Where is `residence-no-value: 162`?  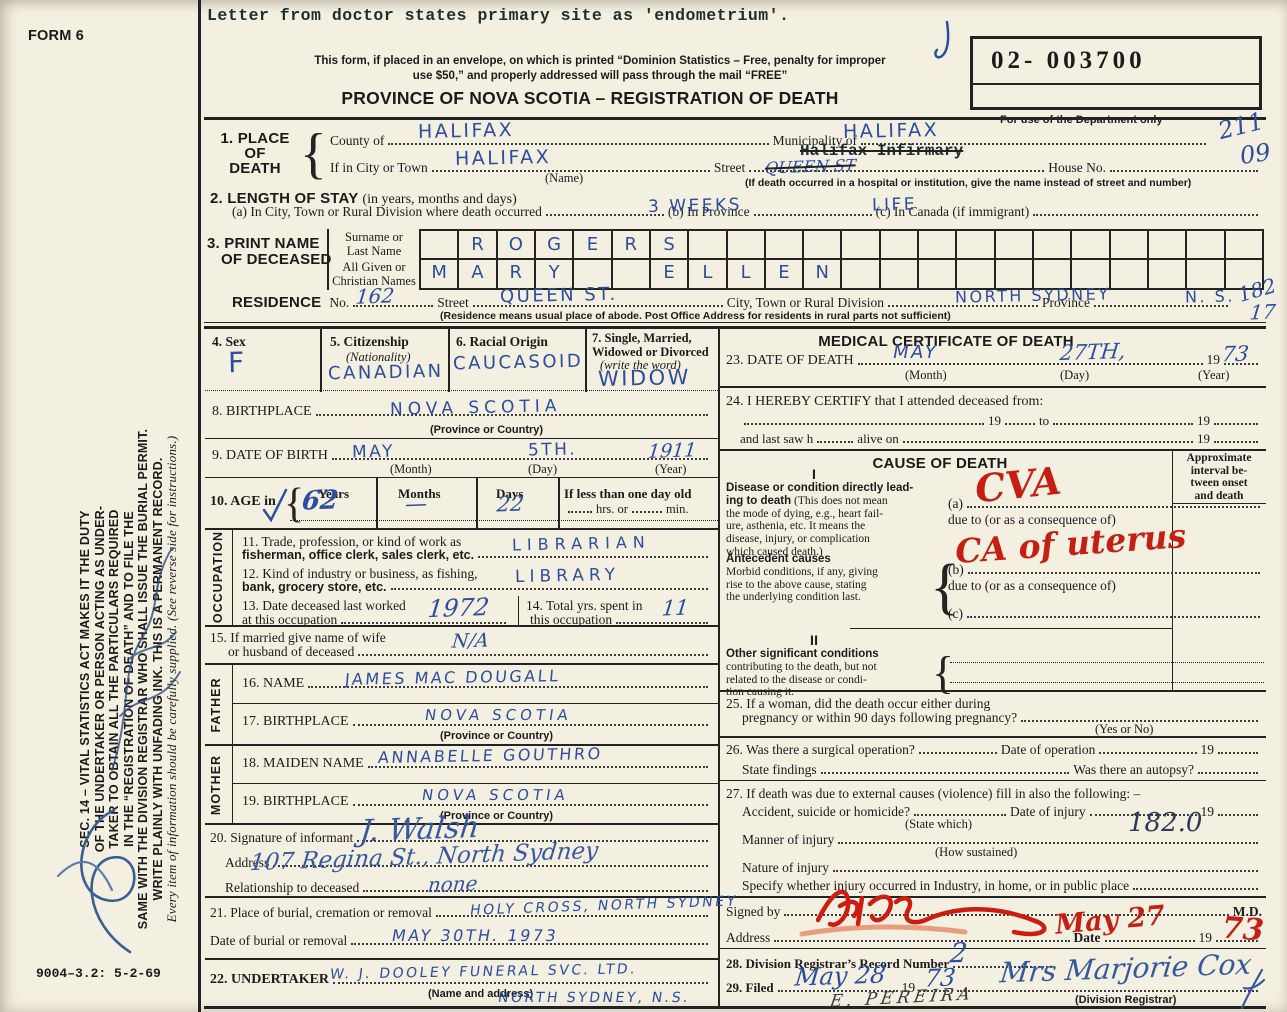
residence-no-value: 162 is located at coordinates (375, 296).